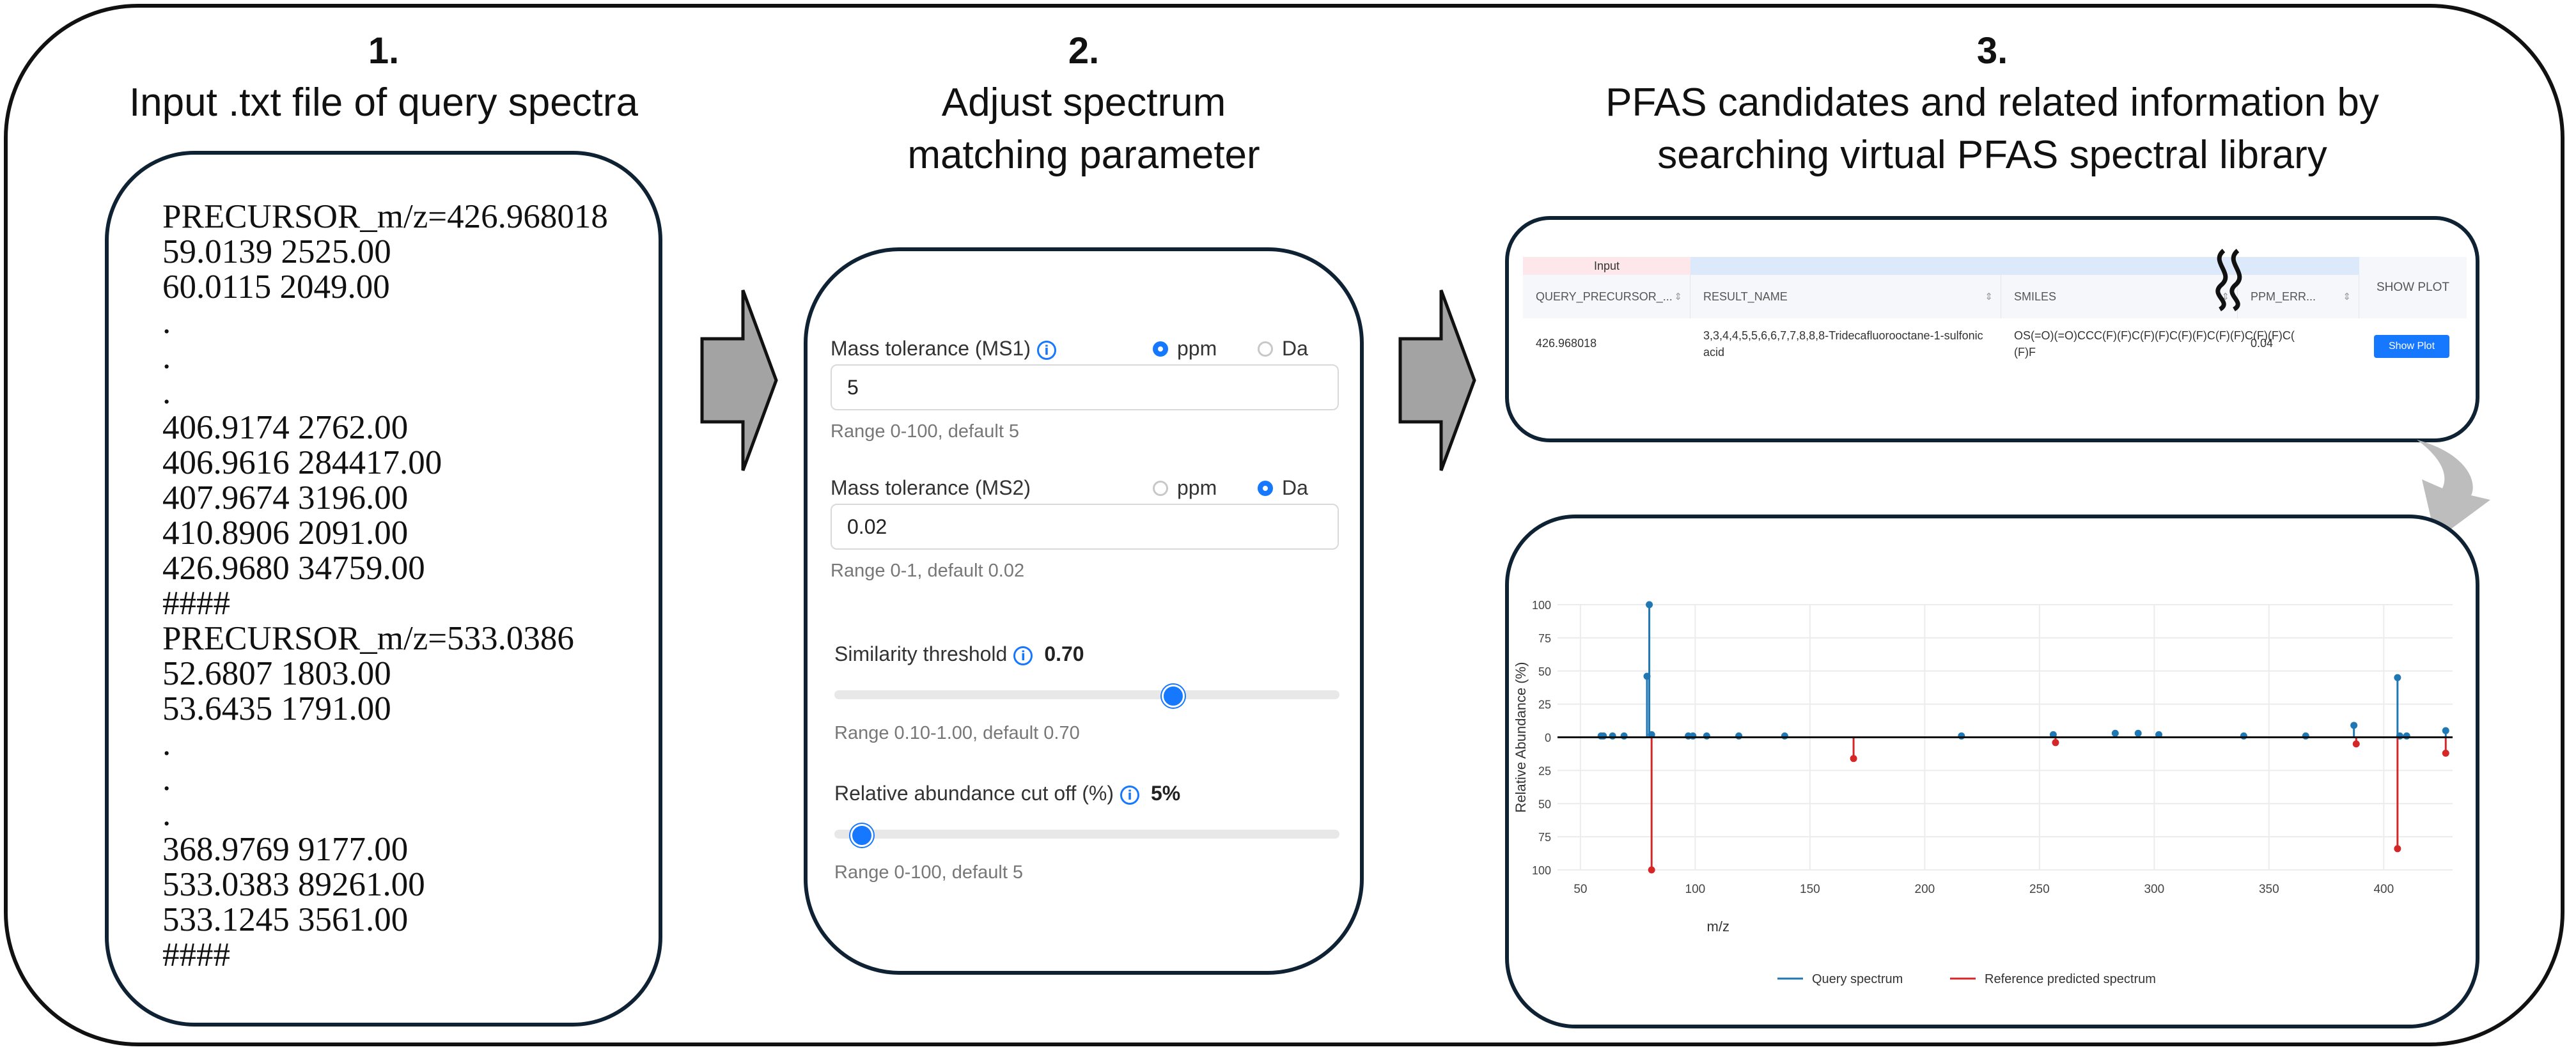  What do you see at coordinates (1810, 889) in the screenshot?
I see `x-tick-label: 150` at bounding box center [1810, 889].